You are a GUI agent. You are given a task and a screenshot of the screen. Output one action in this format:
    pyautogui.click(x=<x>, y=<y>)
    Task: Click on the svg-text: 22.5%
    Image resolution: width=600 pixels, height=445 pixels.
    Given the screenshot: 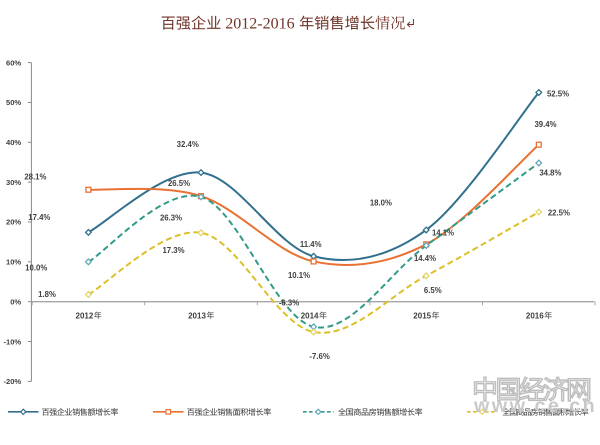 What is the action you would take?
    pyautogui.click(x=559, y=213)
    